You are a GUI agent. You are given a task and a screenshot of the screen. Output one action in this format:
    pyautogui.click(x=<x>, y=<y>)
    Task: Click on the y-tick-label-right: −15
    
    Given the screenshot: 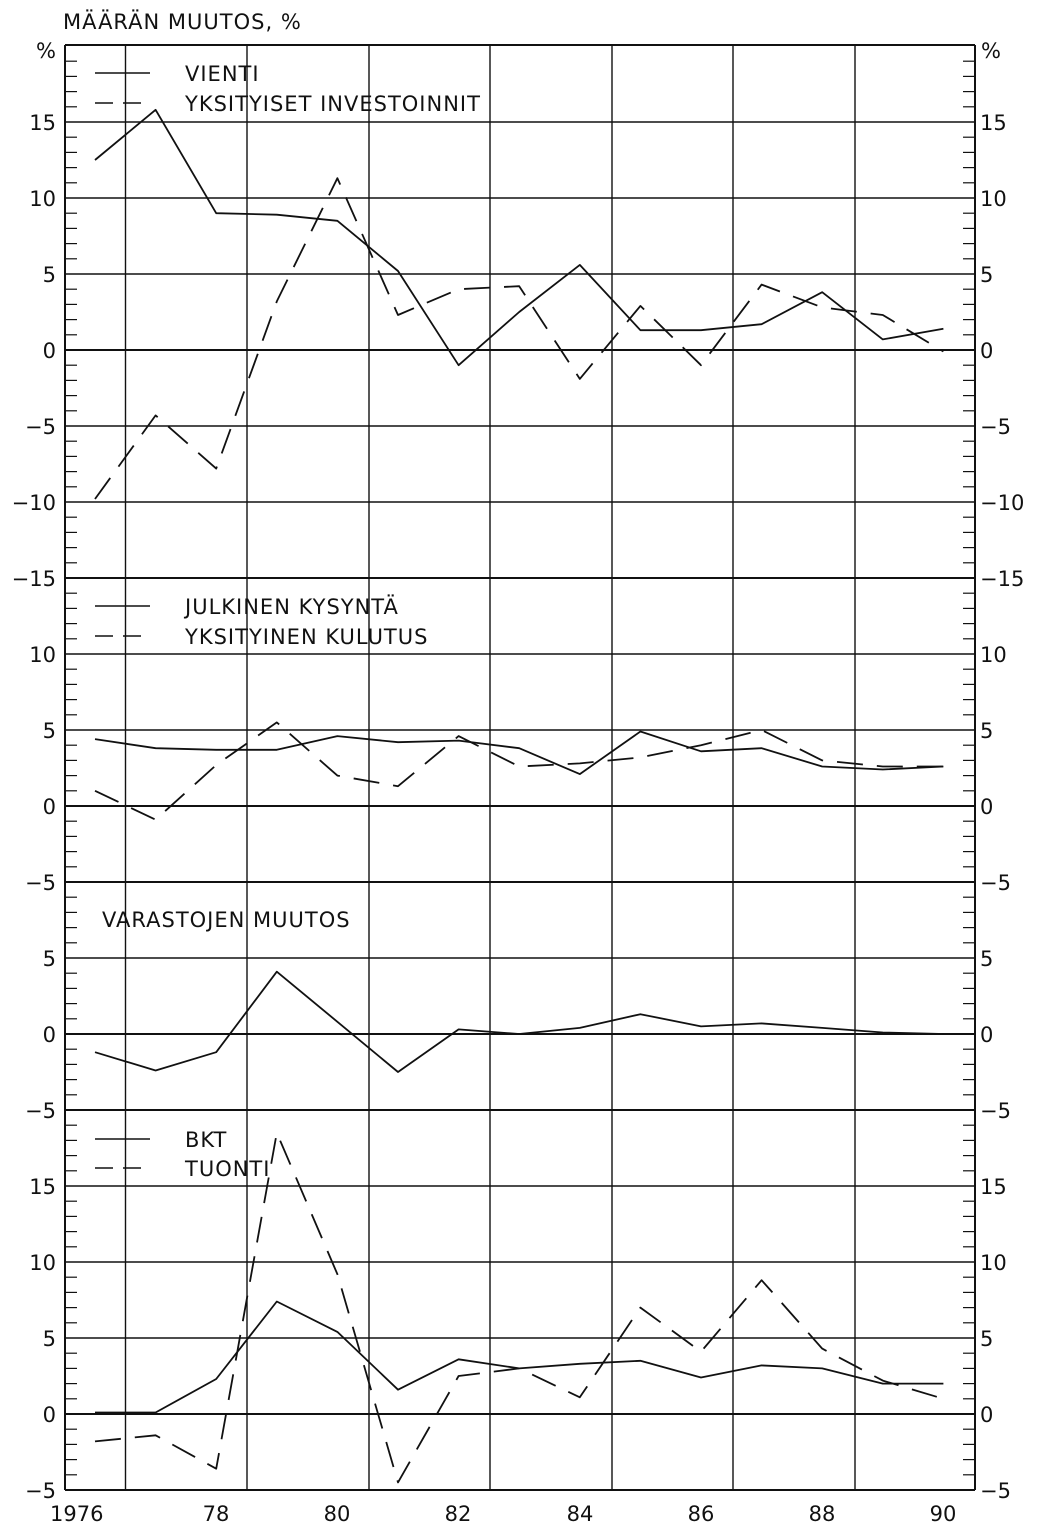 What is the action you would take?
    pyautogui.click(x=1002, y=579)
    